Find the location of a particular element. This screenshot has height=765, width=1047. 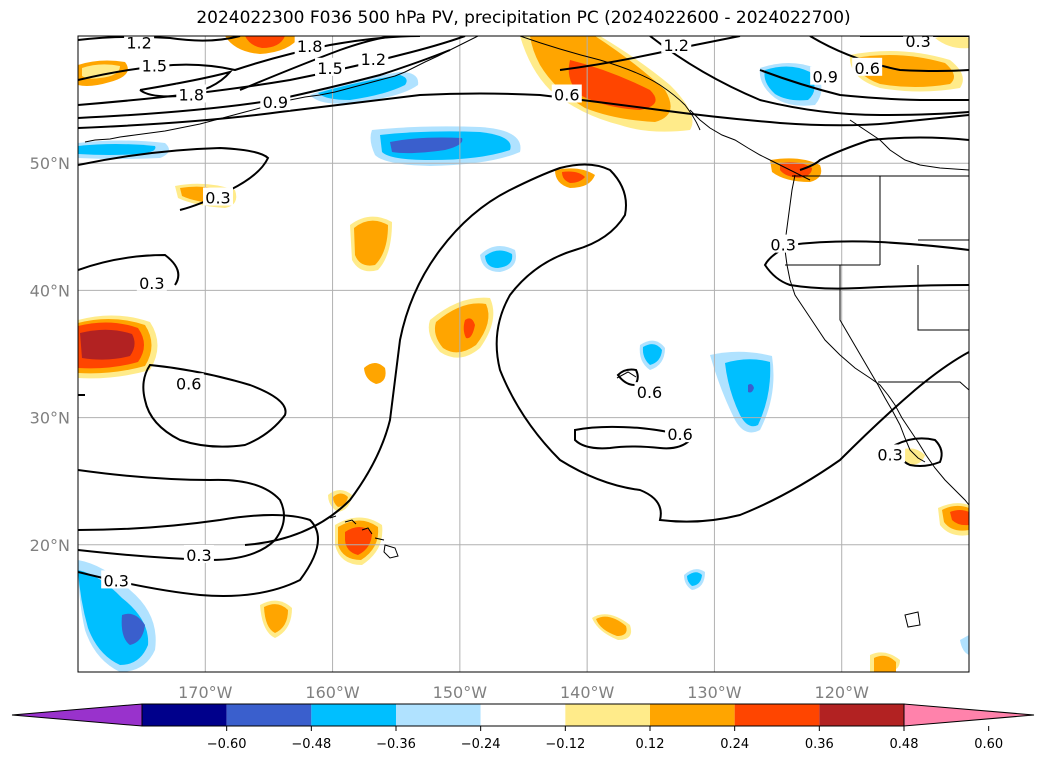

state-borders is located at coordinates (877, 281).